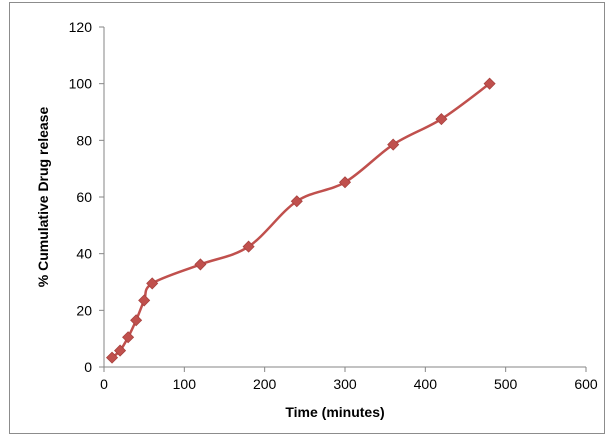  Describe the element at coordinates (265, 384) in the screenshot. I see `x-tick-label: 200` at that location.